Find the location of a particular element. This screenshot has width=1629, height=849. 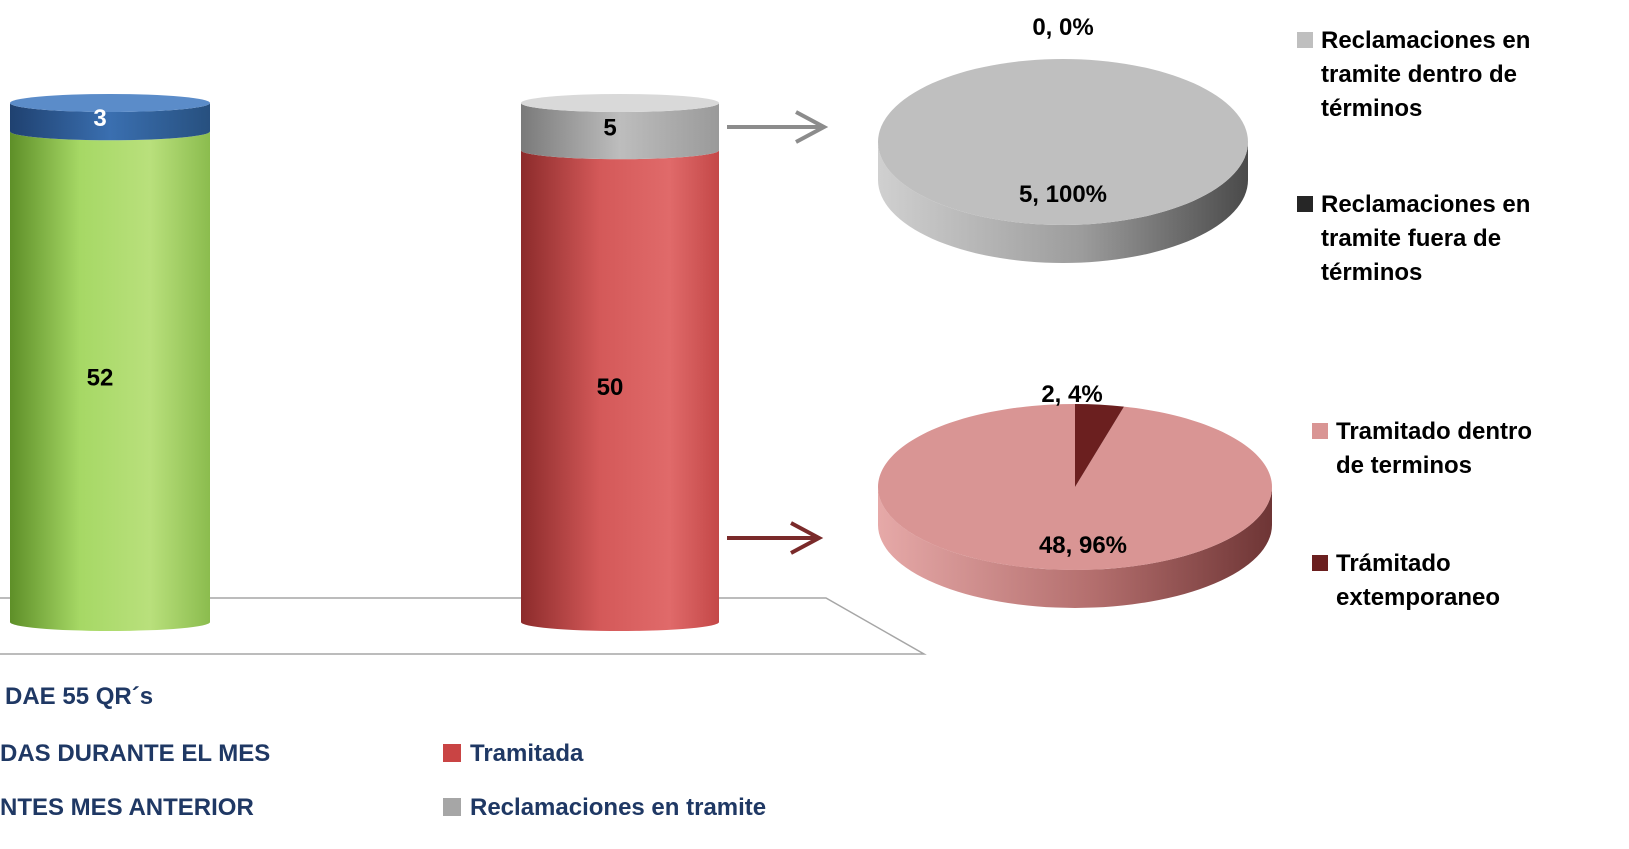

legend-label: tramite dentro de is located at coordinates (1419, 74).